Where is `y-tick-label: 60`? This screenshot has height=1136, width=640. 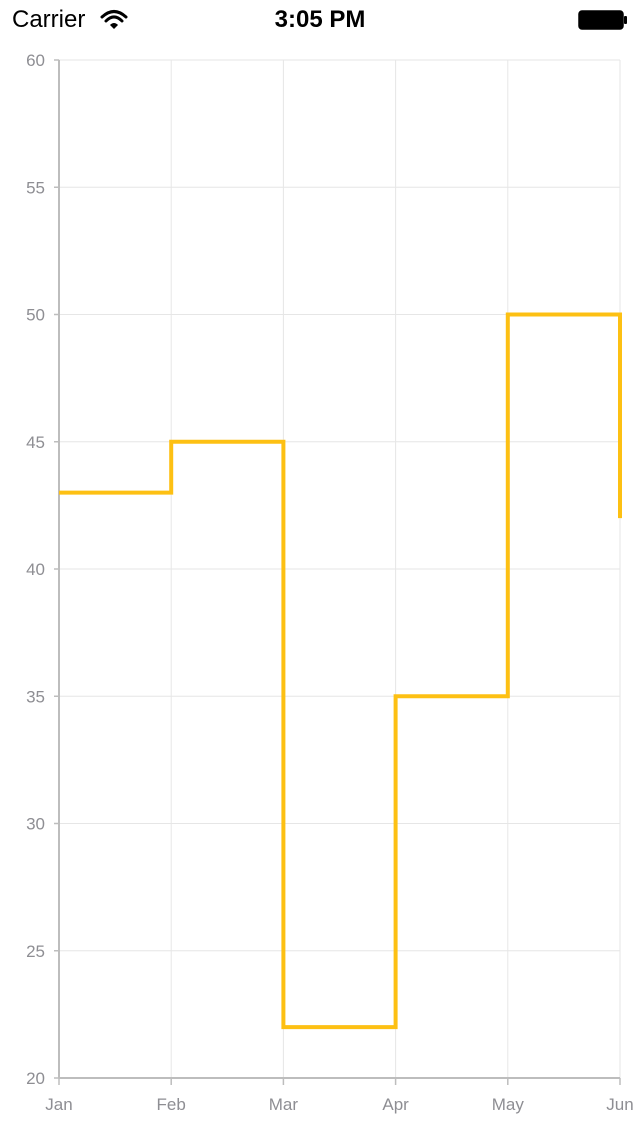
y-tick-label: 60 is located at coordinates (35, 60).